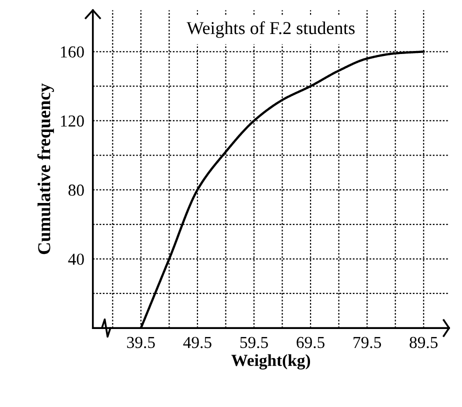 Image resolution: width=462 pixels, height=407 pixels. I want to click on y-tick-label: 80, so click(76, 190).